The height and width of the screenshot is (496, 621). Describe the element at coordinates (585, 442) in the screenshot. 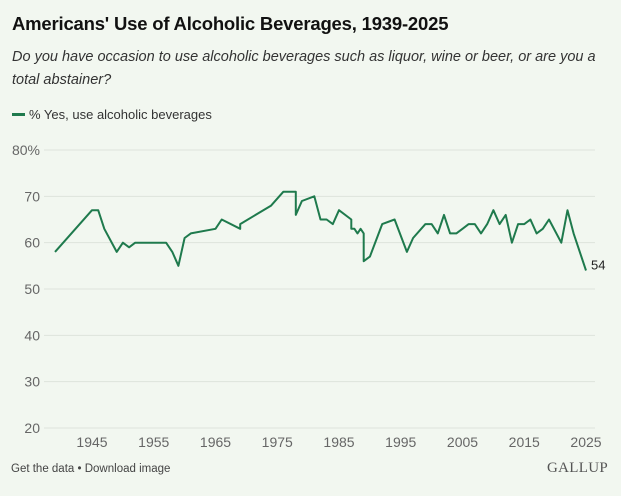

I see `x-tick-label: 2025` at that location.